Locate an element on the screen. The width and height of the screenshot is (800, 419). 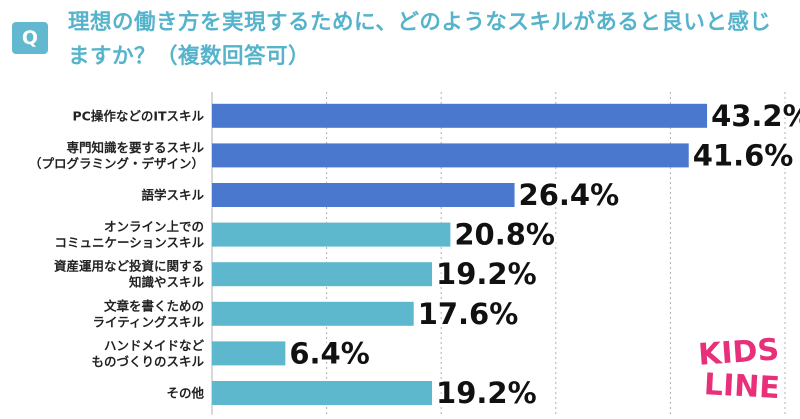
kids-line-logo: KIDS LINE is located at coordinates (739, 369).